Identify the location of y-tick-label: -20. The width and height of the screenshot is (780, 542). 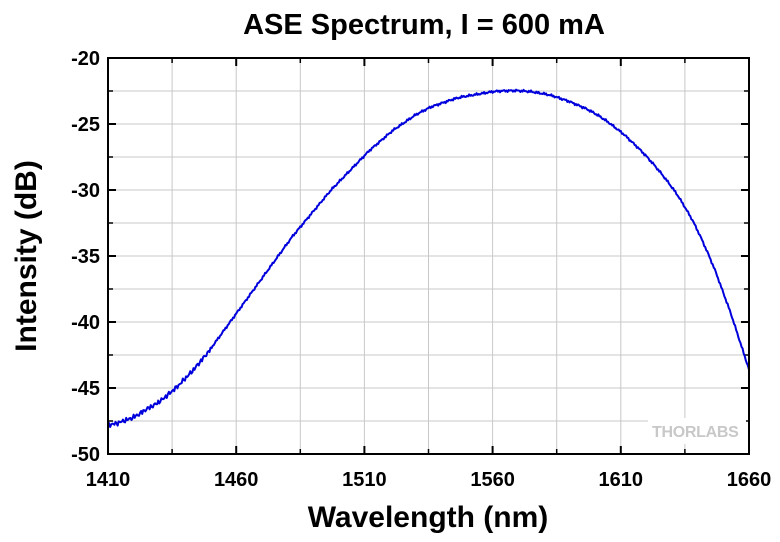
(85, 59).